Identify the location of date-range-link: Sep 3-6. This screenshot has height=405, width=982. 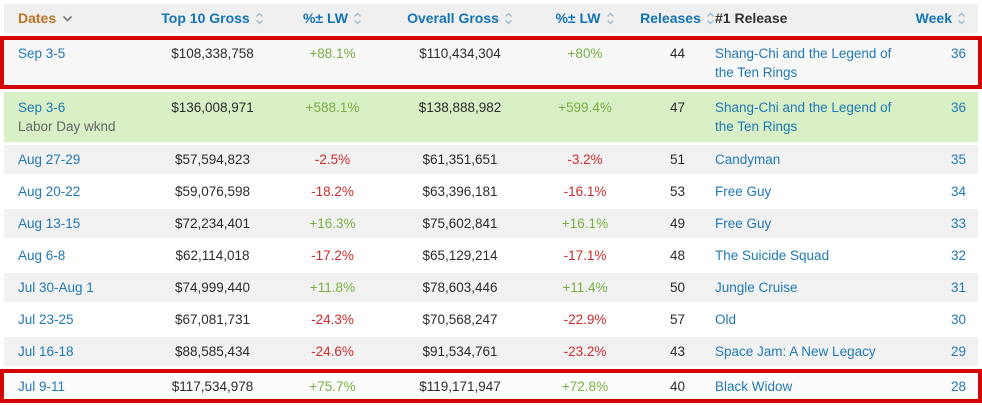
(42, 107).